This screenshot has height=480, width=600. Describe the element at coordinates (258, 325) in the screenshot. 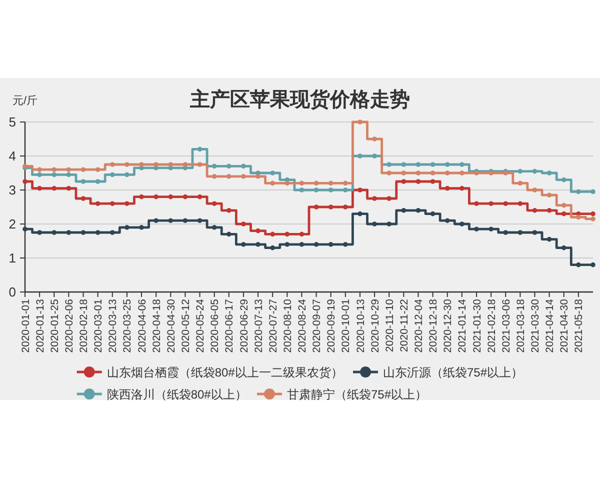

I see `x-tick-label: 2020-07-13` at that location.